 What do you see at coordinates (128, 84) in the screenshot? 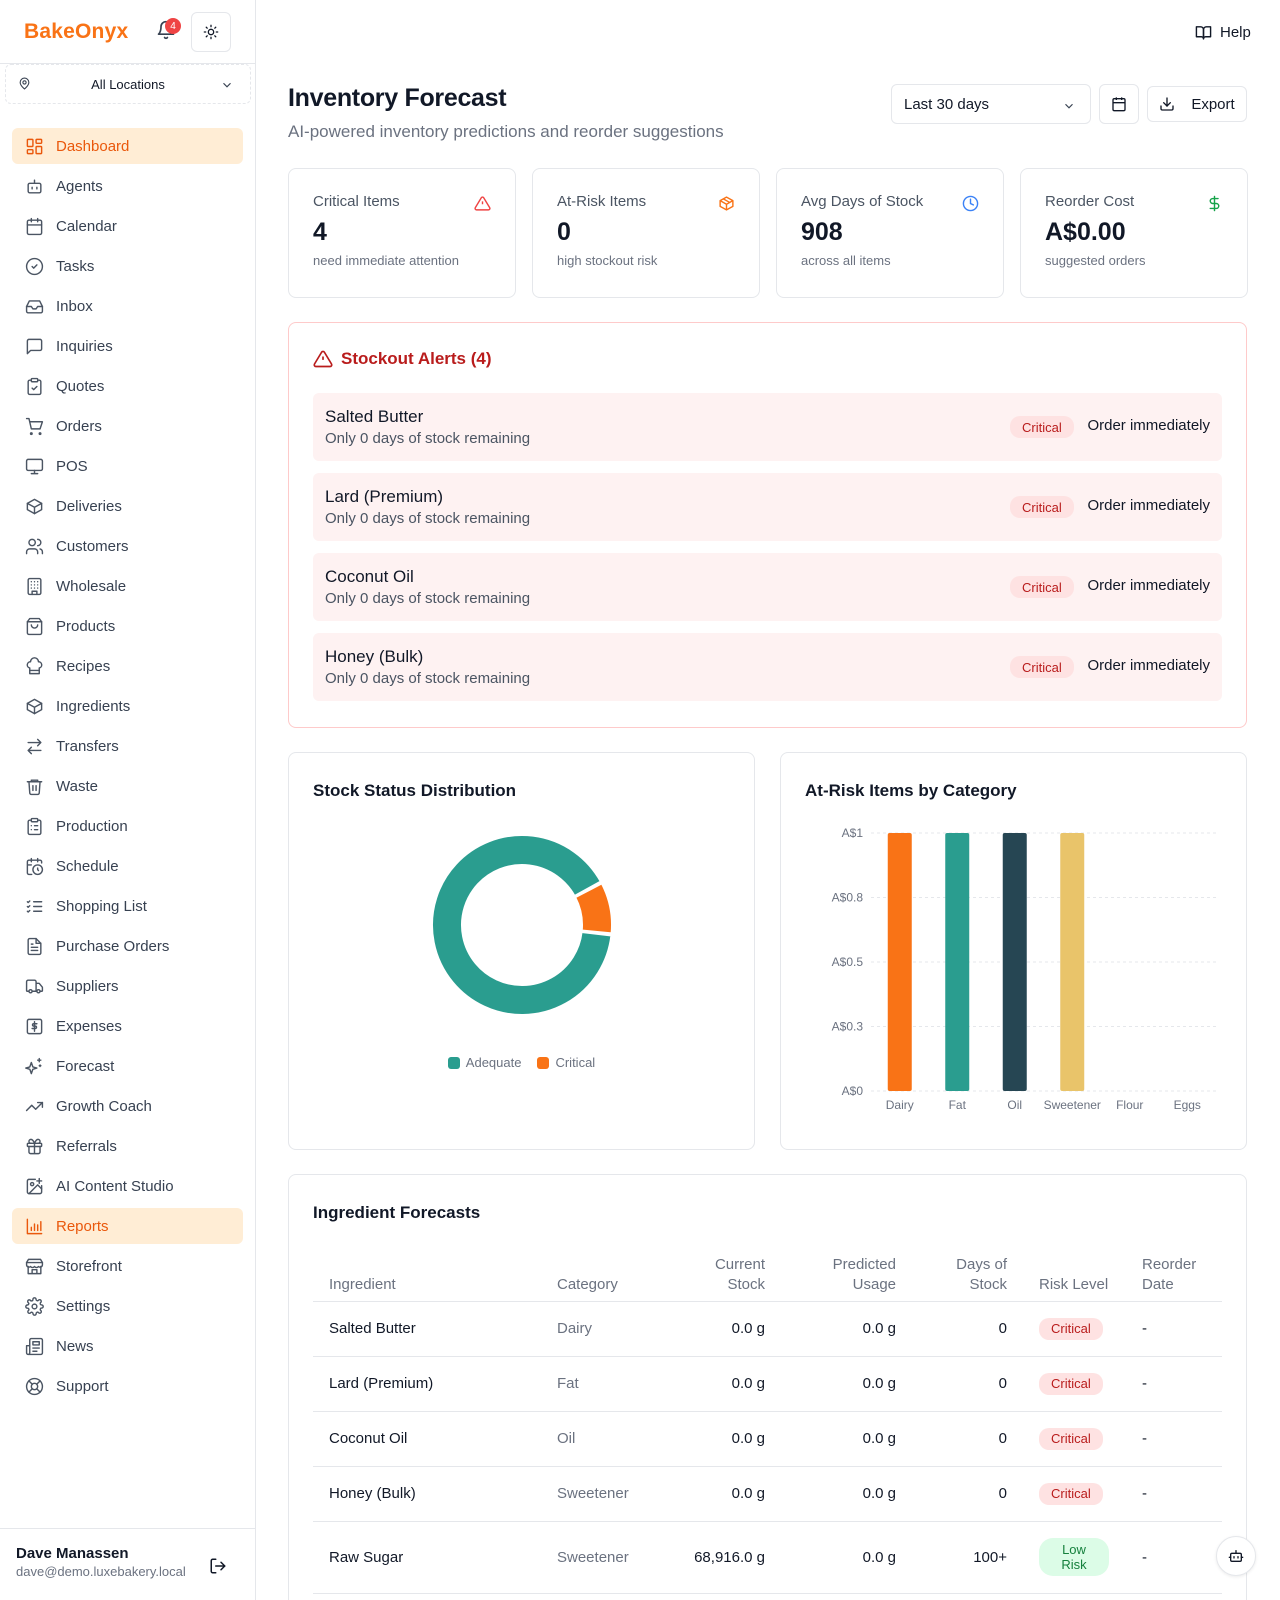
I see `location-select: All Locations` at bounding box center [128, 84].